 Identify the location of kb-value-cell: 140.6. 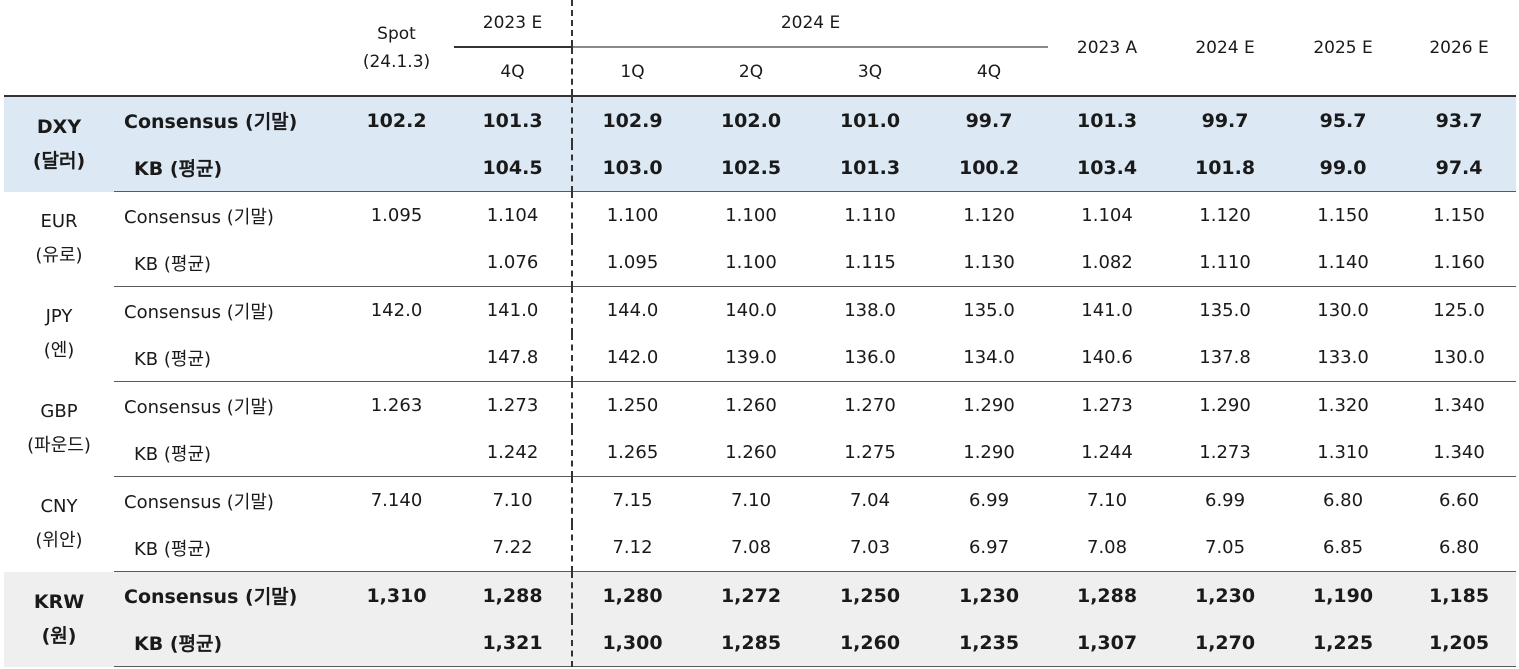
(1107, 358).